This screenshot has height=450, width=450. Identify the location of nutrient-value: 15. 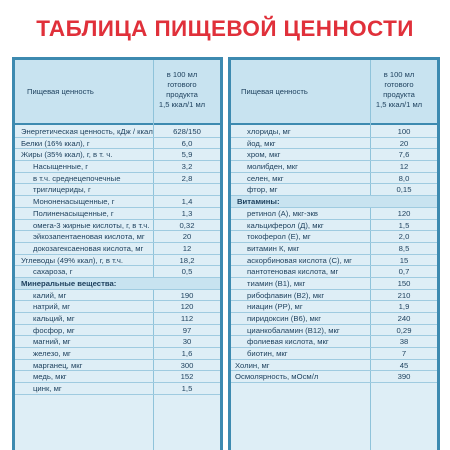
(404, 260).